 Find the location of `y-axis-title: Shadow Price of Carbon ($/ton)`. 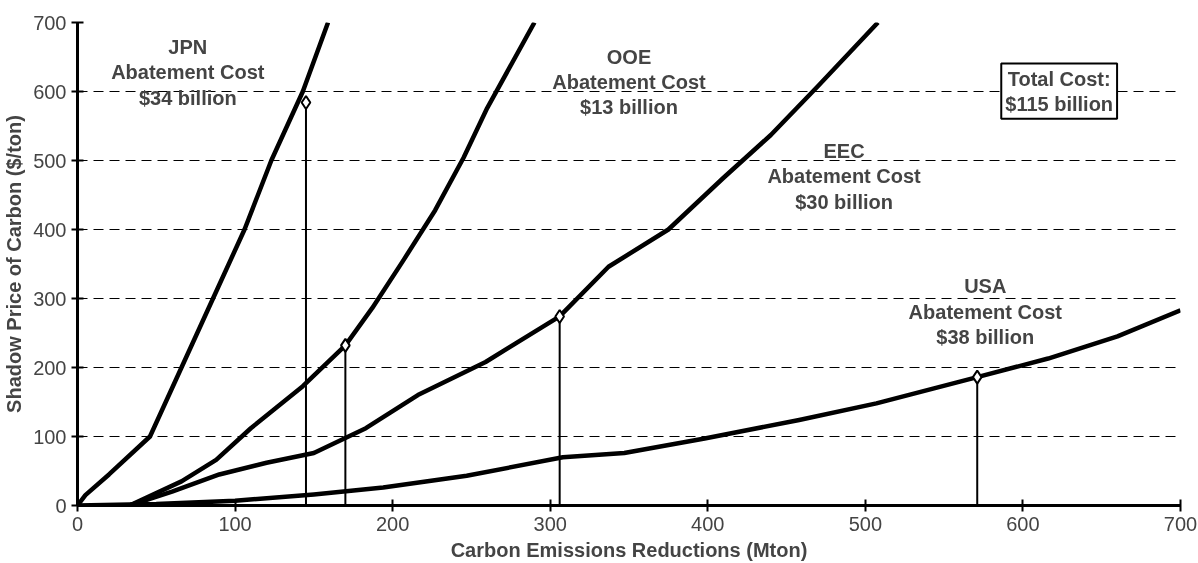

y-axis-title: Shadow Price of Carbon ($/ton) is located at coordinates (14, 264).